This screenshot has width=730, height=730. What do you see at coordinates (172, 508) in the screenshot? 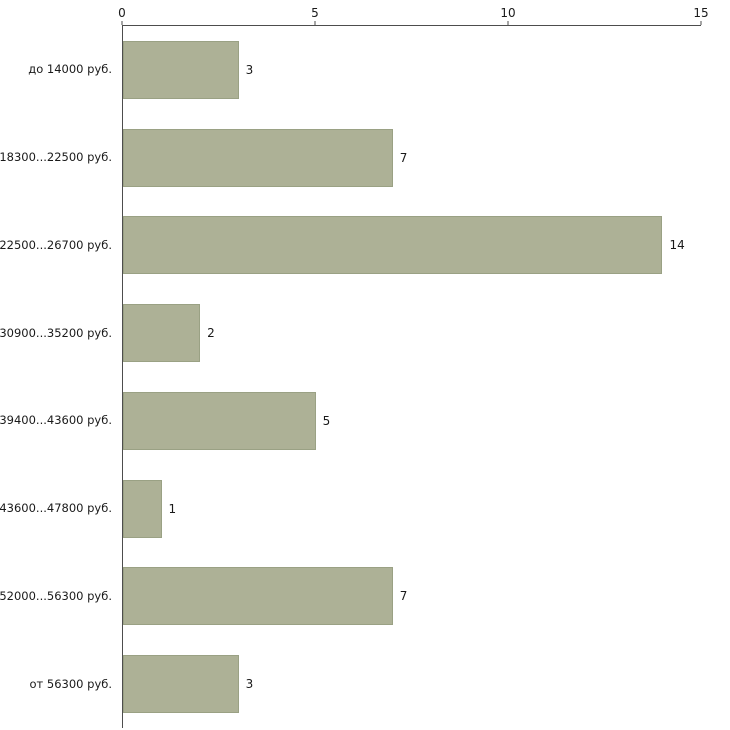
I see `bar-value-label: 1` at bounding box center [172, 508].